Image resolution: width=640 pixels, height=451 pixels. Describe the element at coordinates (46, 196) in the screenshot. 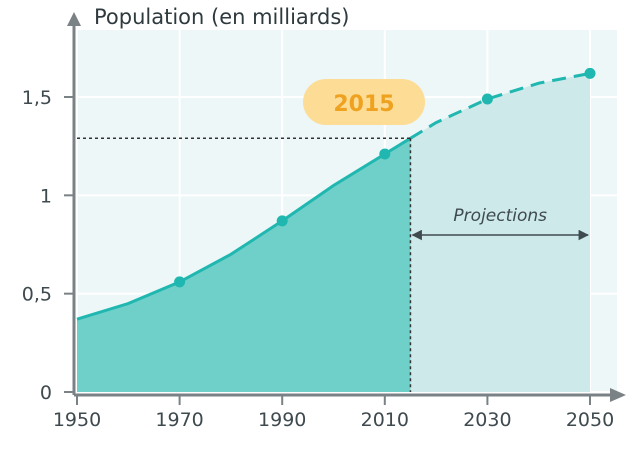

I see `y-tick-label: 1` at that location.